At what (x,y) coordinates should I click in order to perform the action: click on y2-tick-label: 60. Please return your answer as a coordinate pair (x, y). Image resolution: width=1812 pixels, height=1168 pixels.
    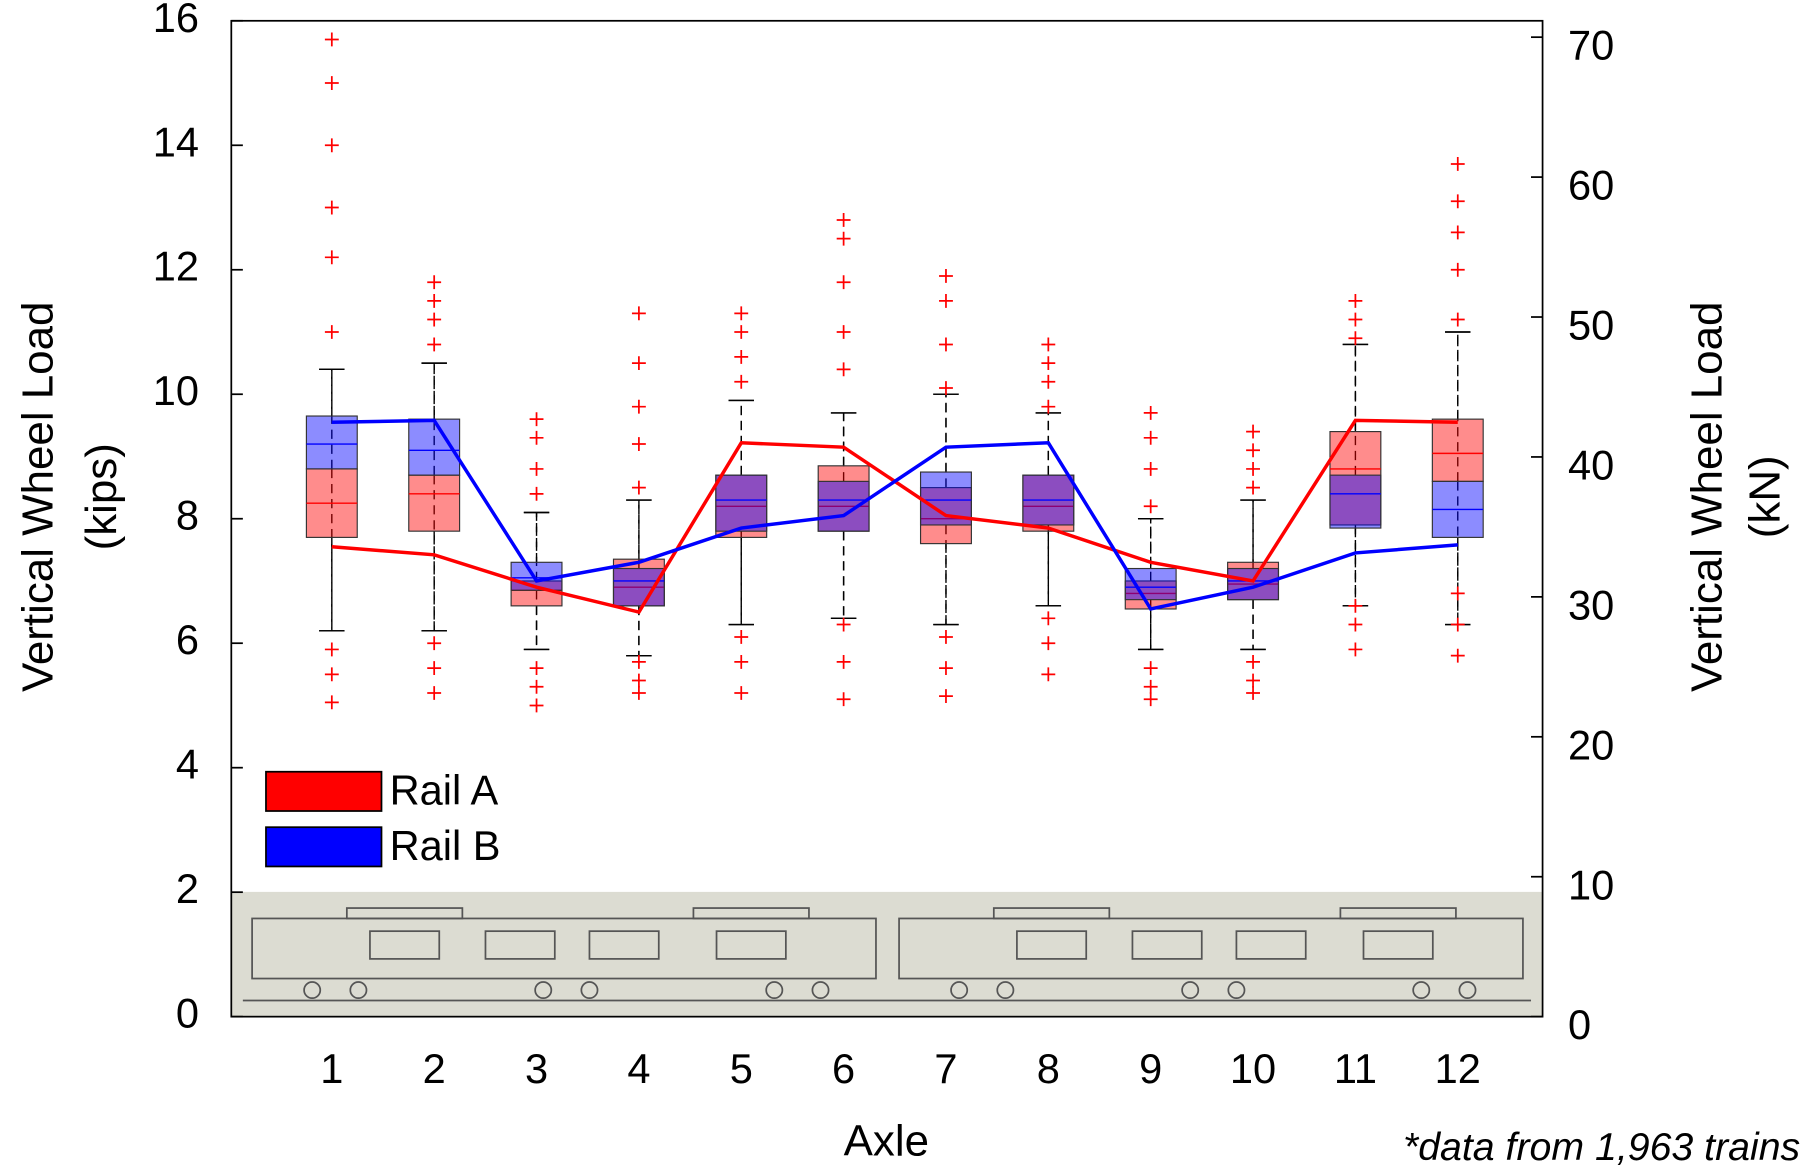
    Looking at the image, I should click on (1591, 185).